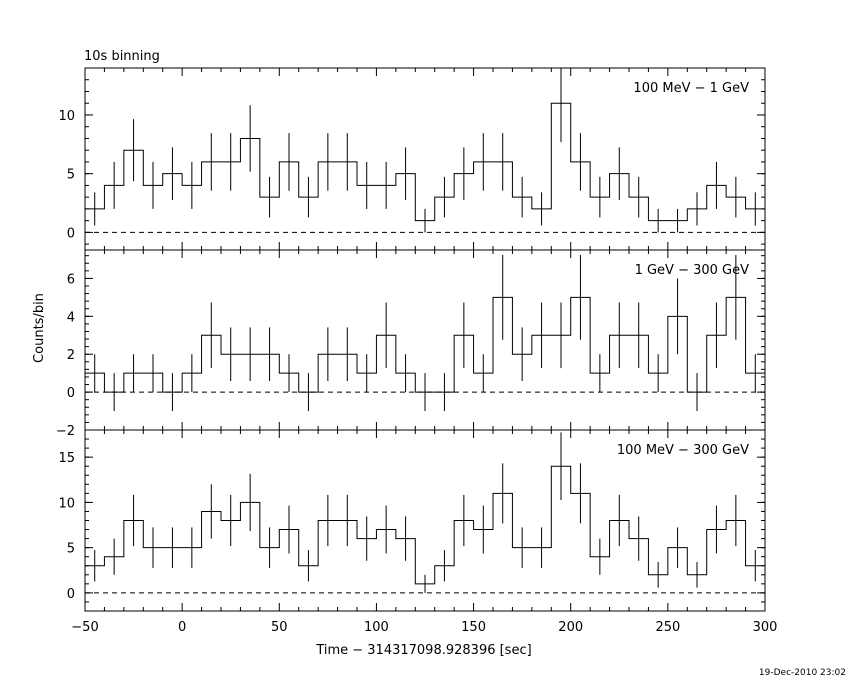  Describe the element at coordinates (473, 627) in the screenshot. I see `x-tick-label: 150` at that location.